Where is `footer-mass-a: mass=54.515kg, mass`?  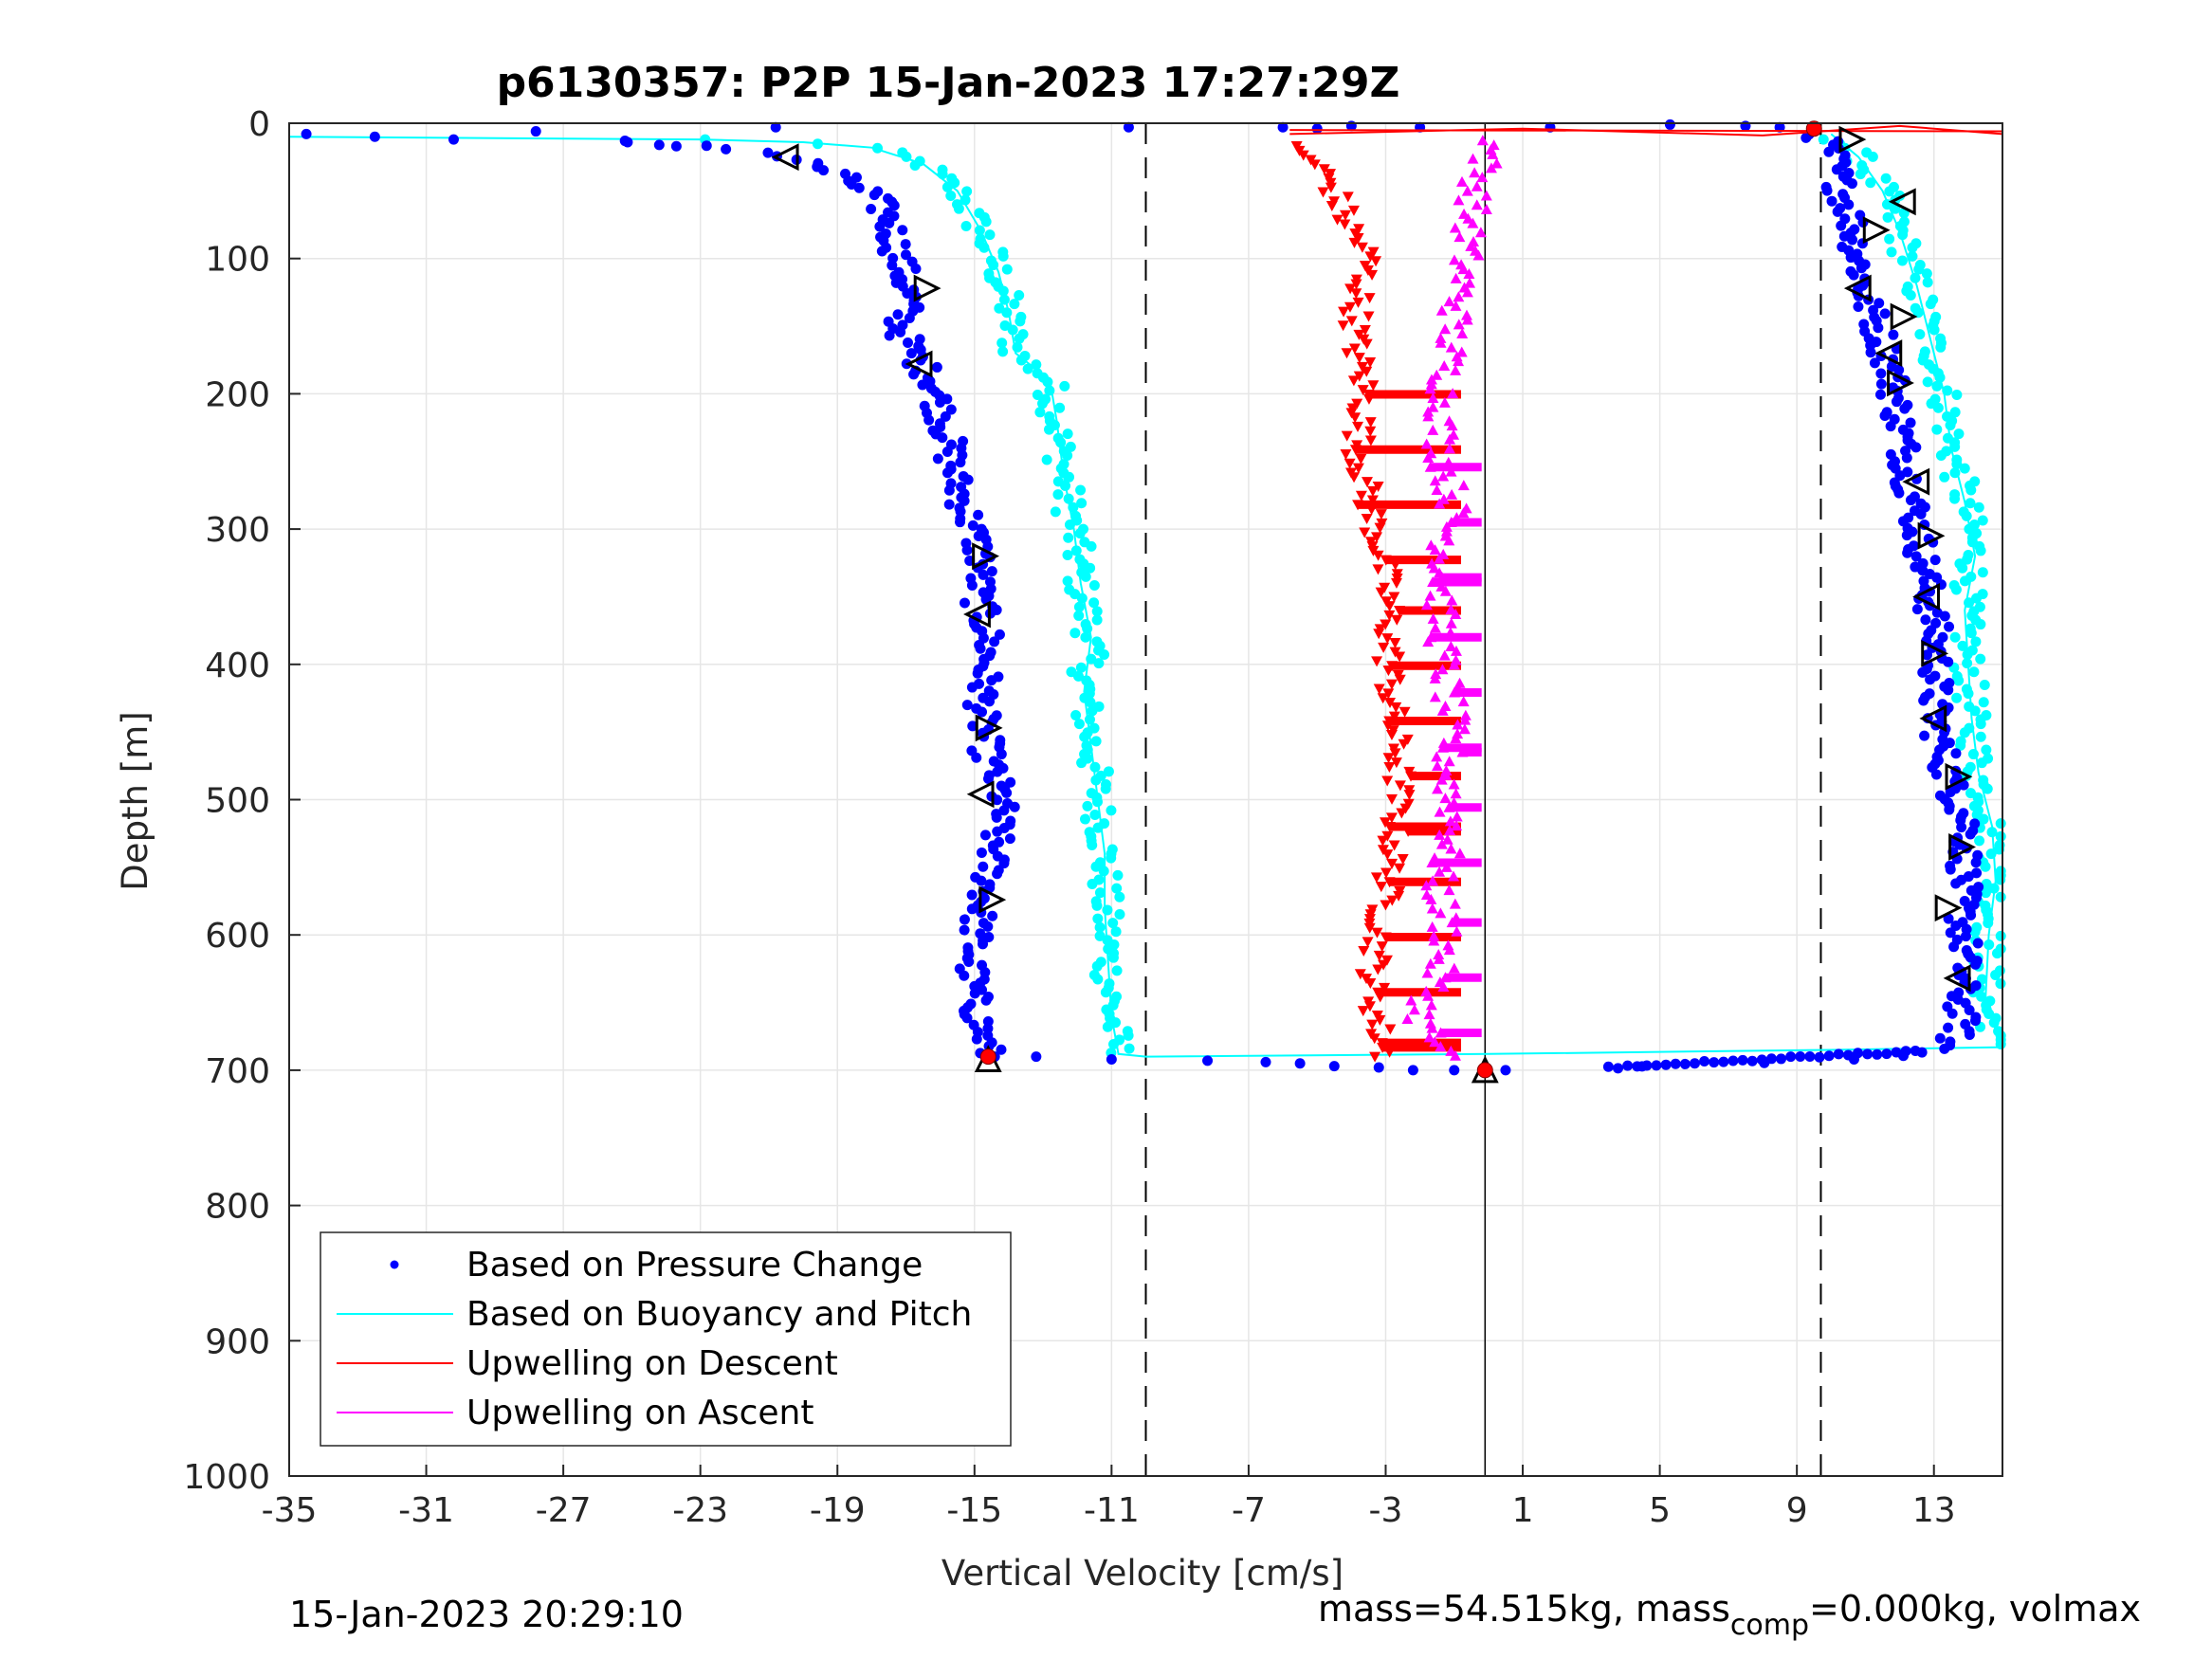 footer-mass-a: mass=54.515kg, mass is located at coordinates (1524, 1609).